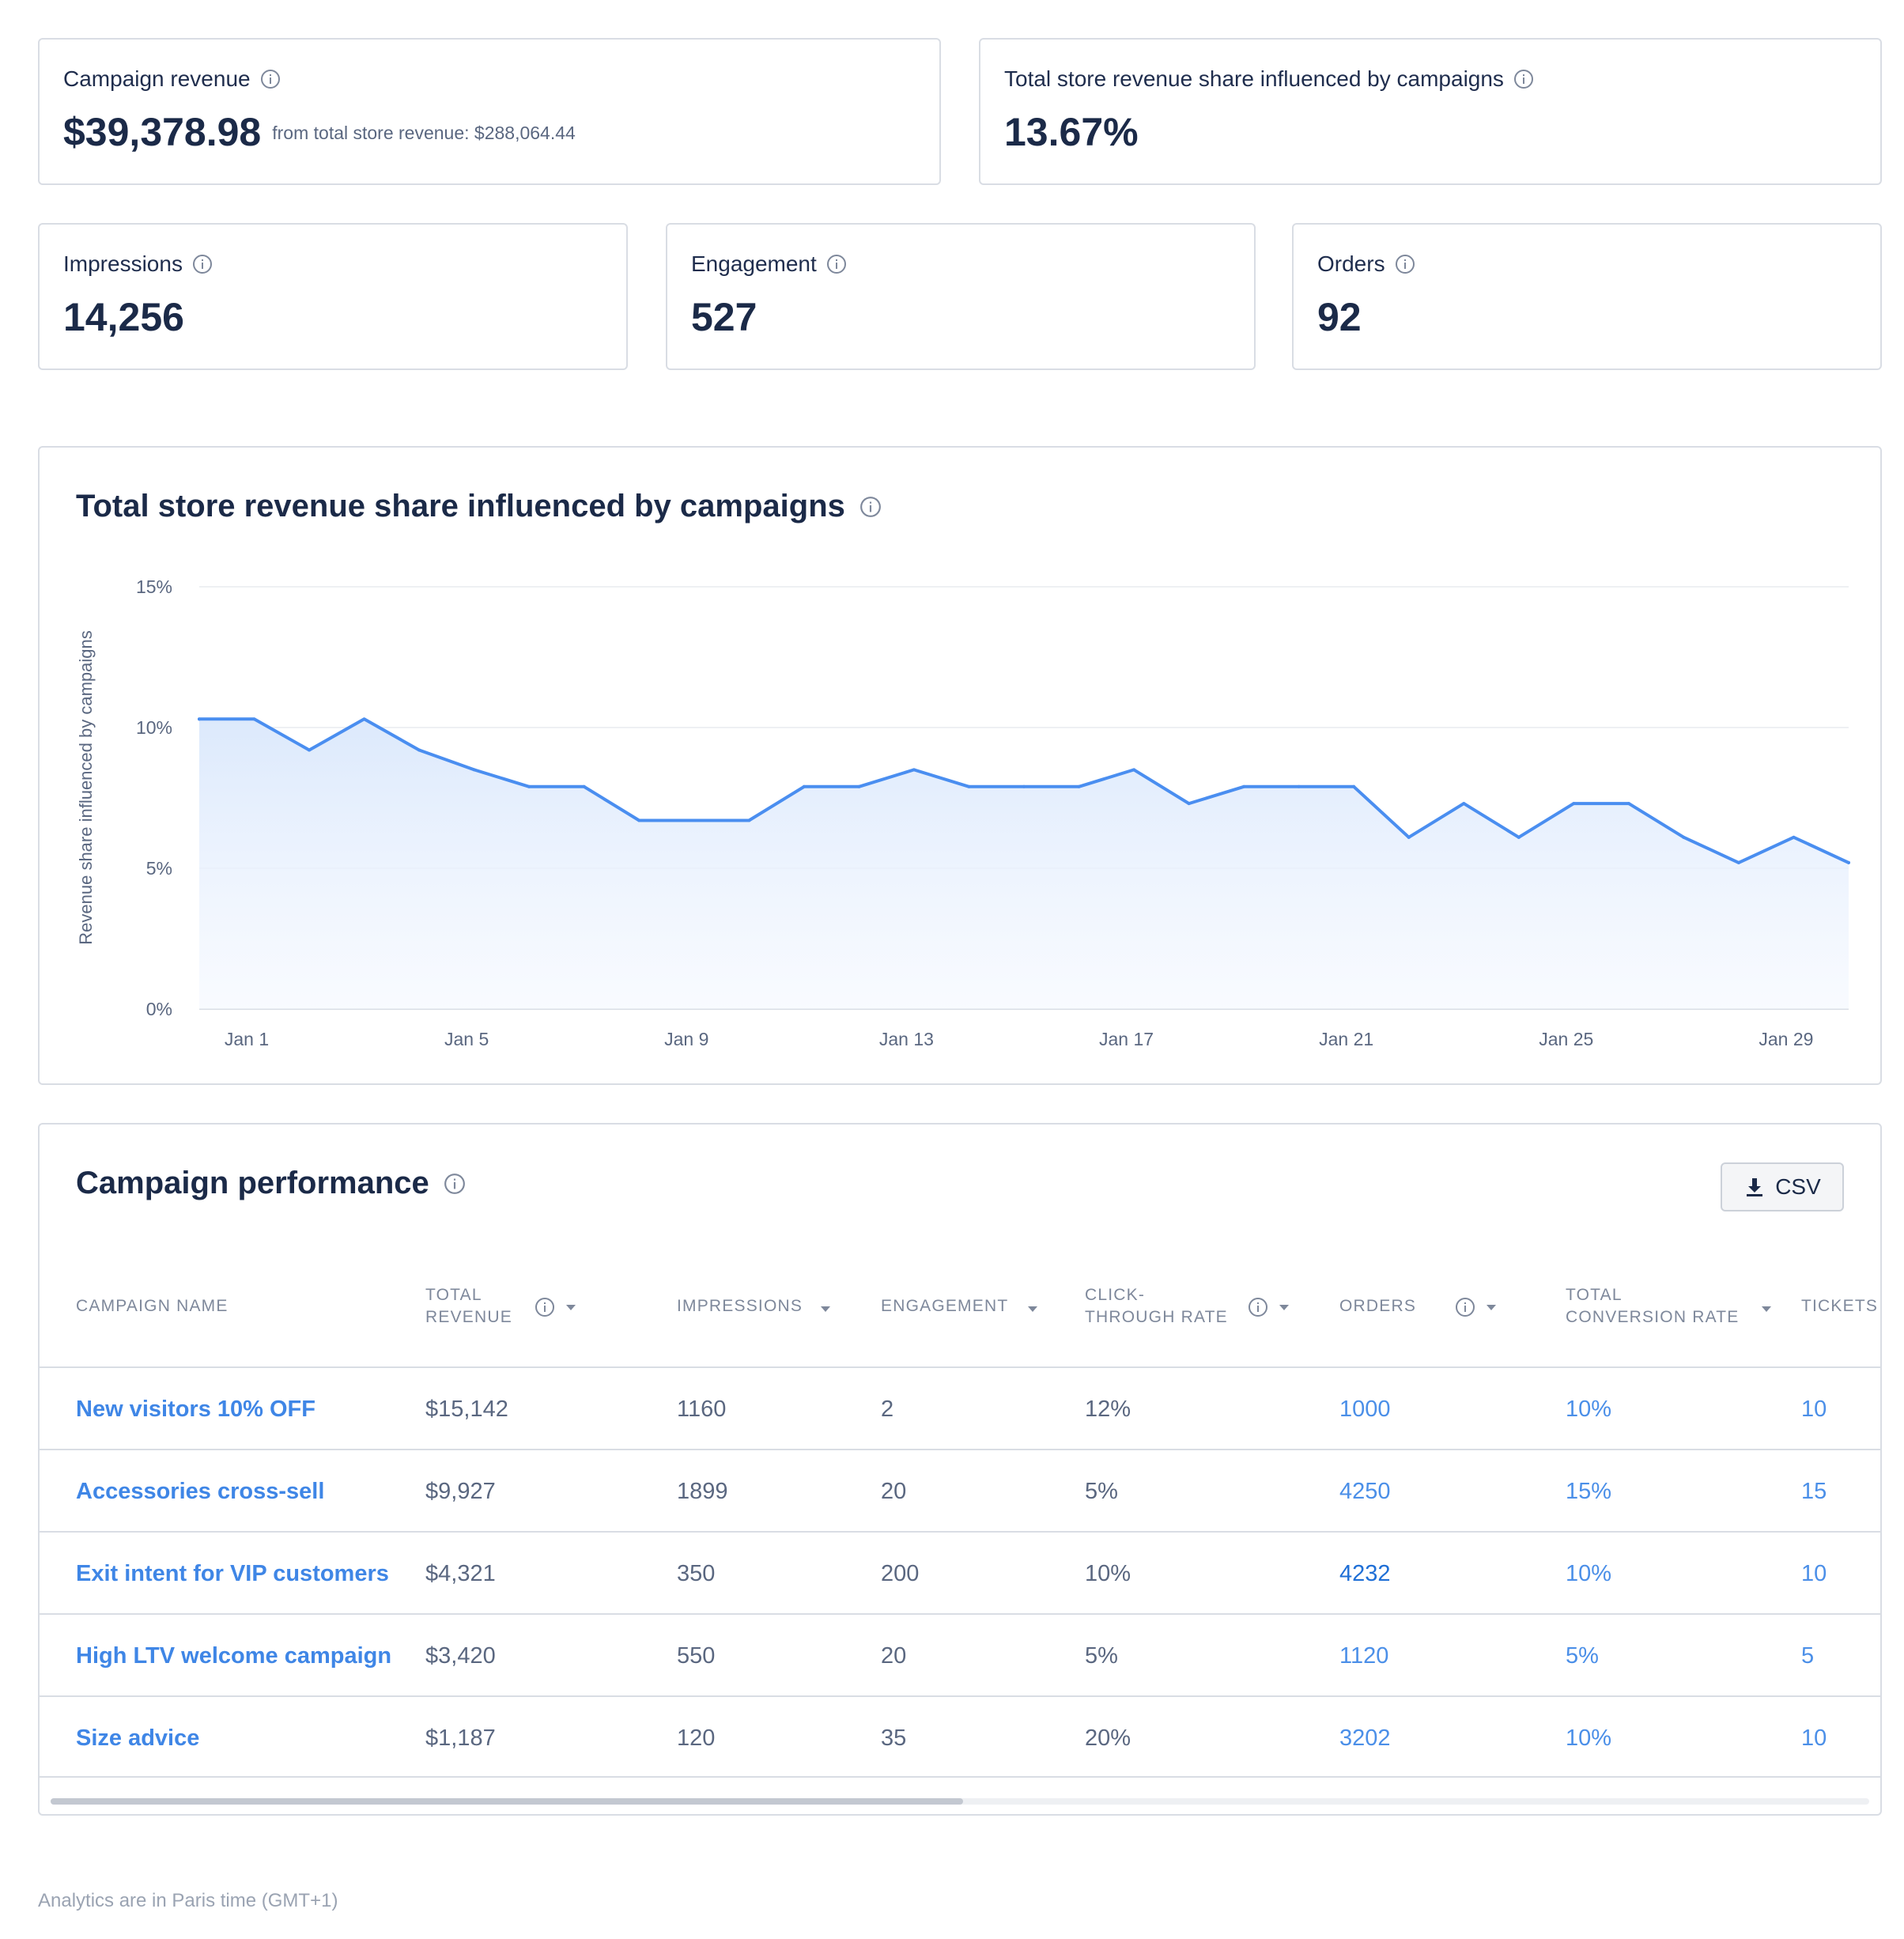  What do you see at coordinates (1808, 1656) in the screenshot?
I see `tickets-link: 5` at bounding box center [1808, 1656].